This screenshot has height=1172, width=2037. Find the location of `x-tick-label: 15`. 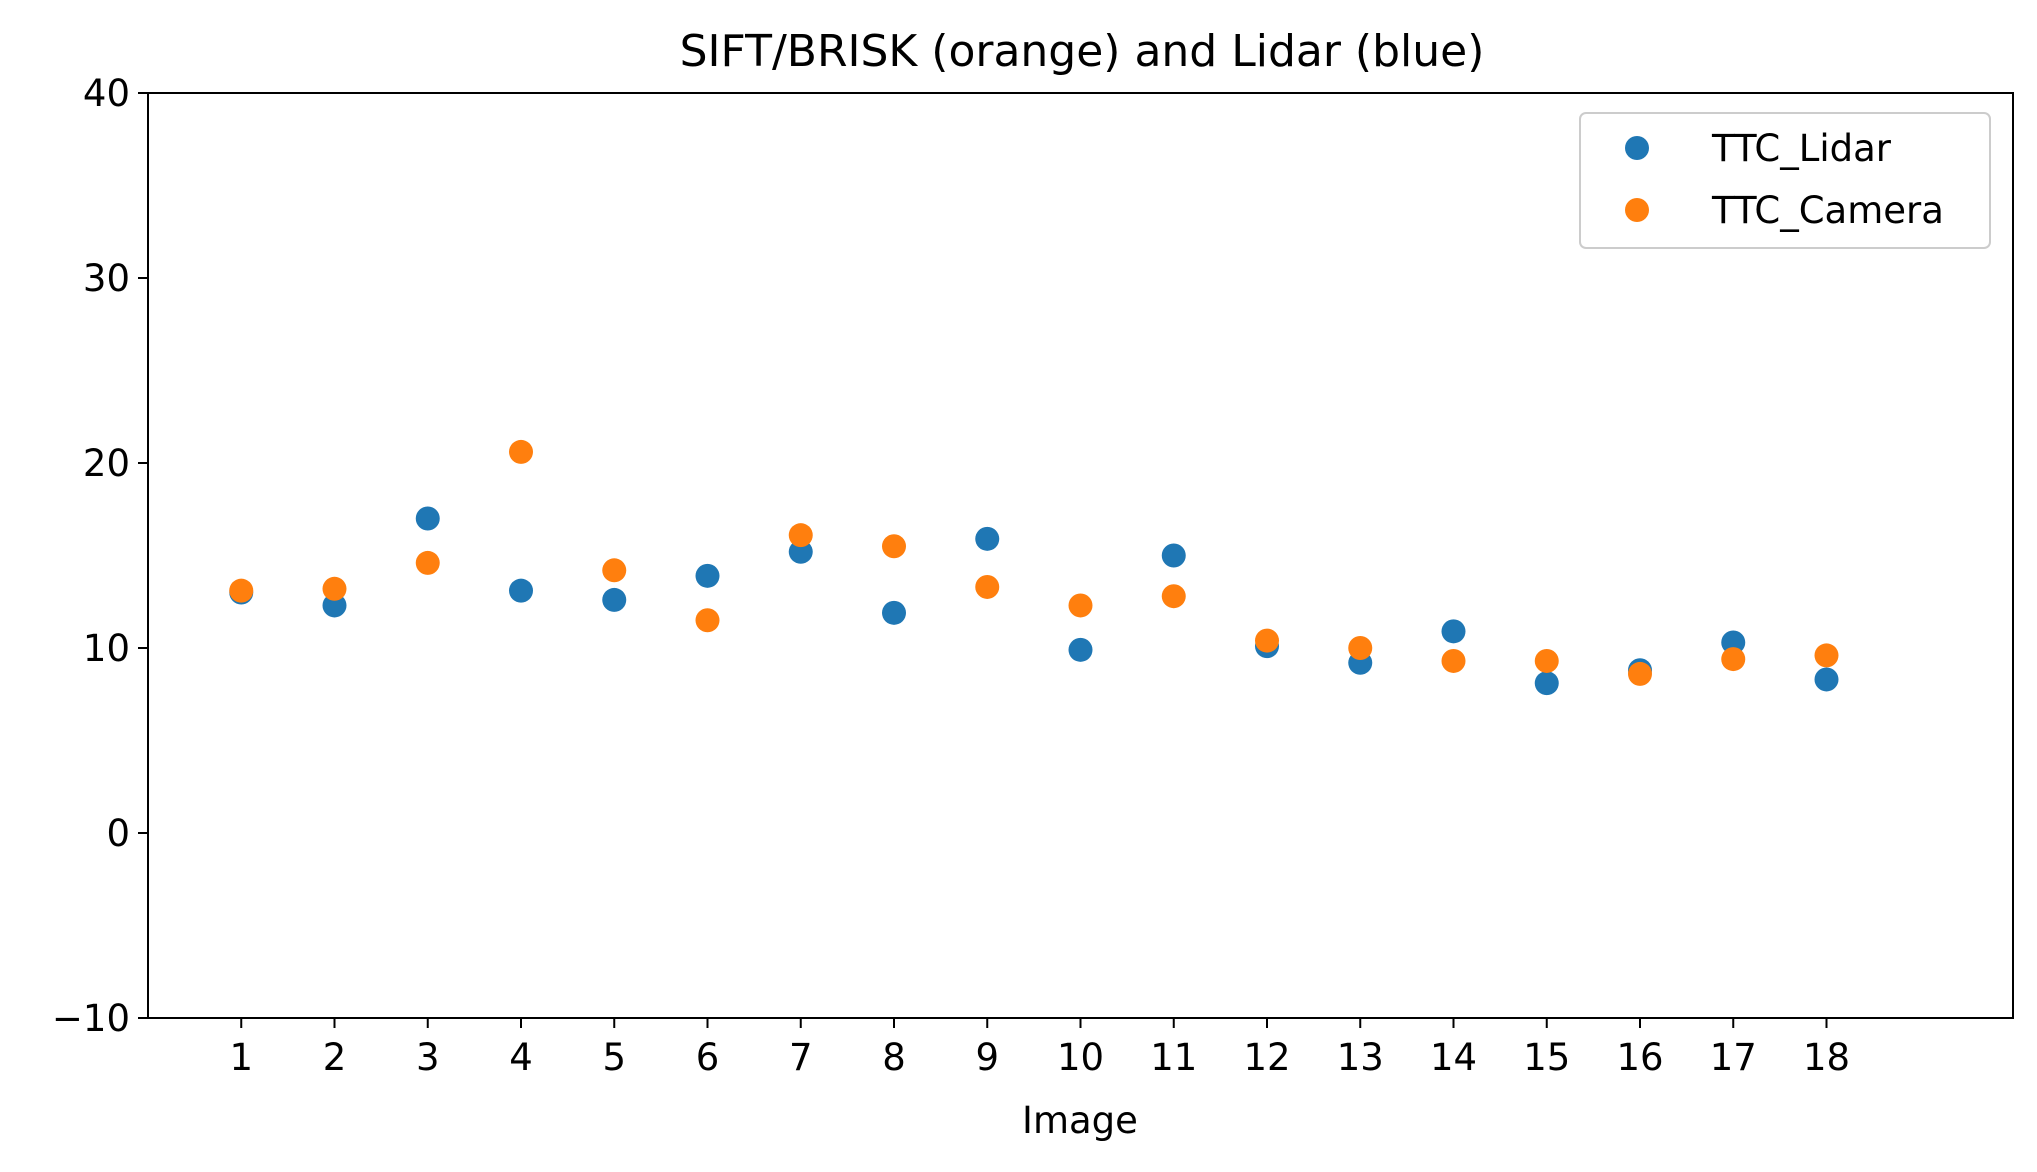

x-tick-label: 15 is located at coordinates (1546, 1057).